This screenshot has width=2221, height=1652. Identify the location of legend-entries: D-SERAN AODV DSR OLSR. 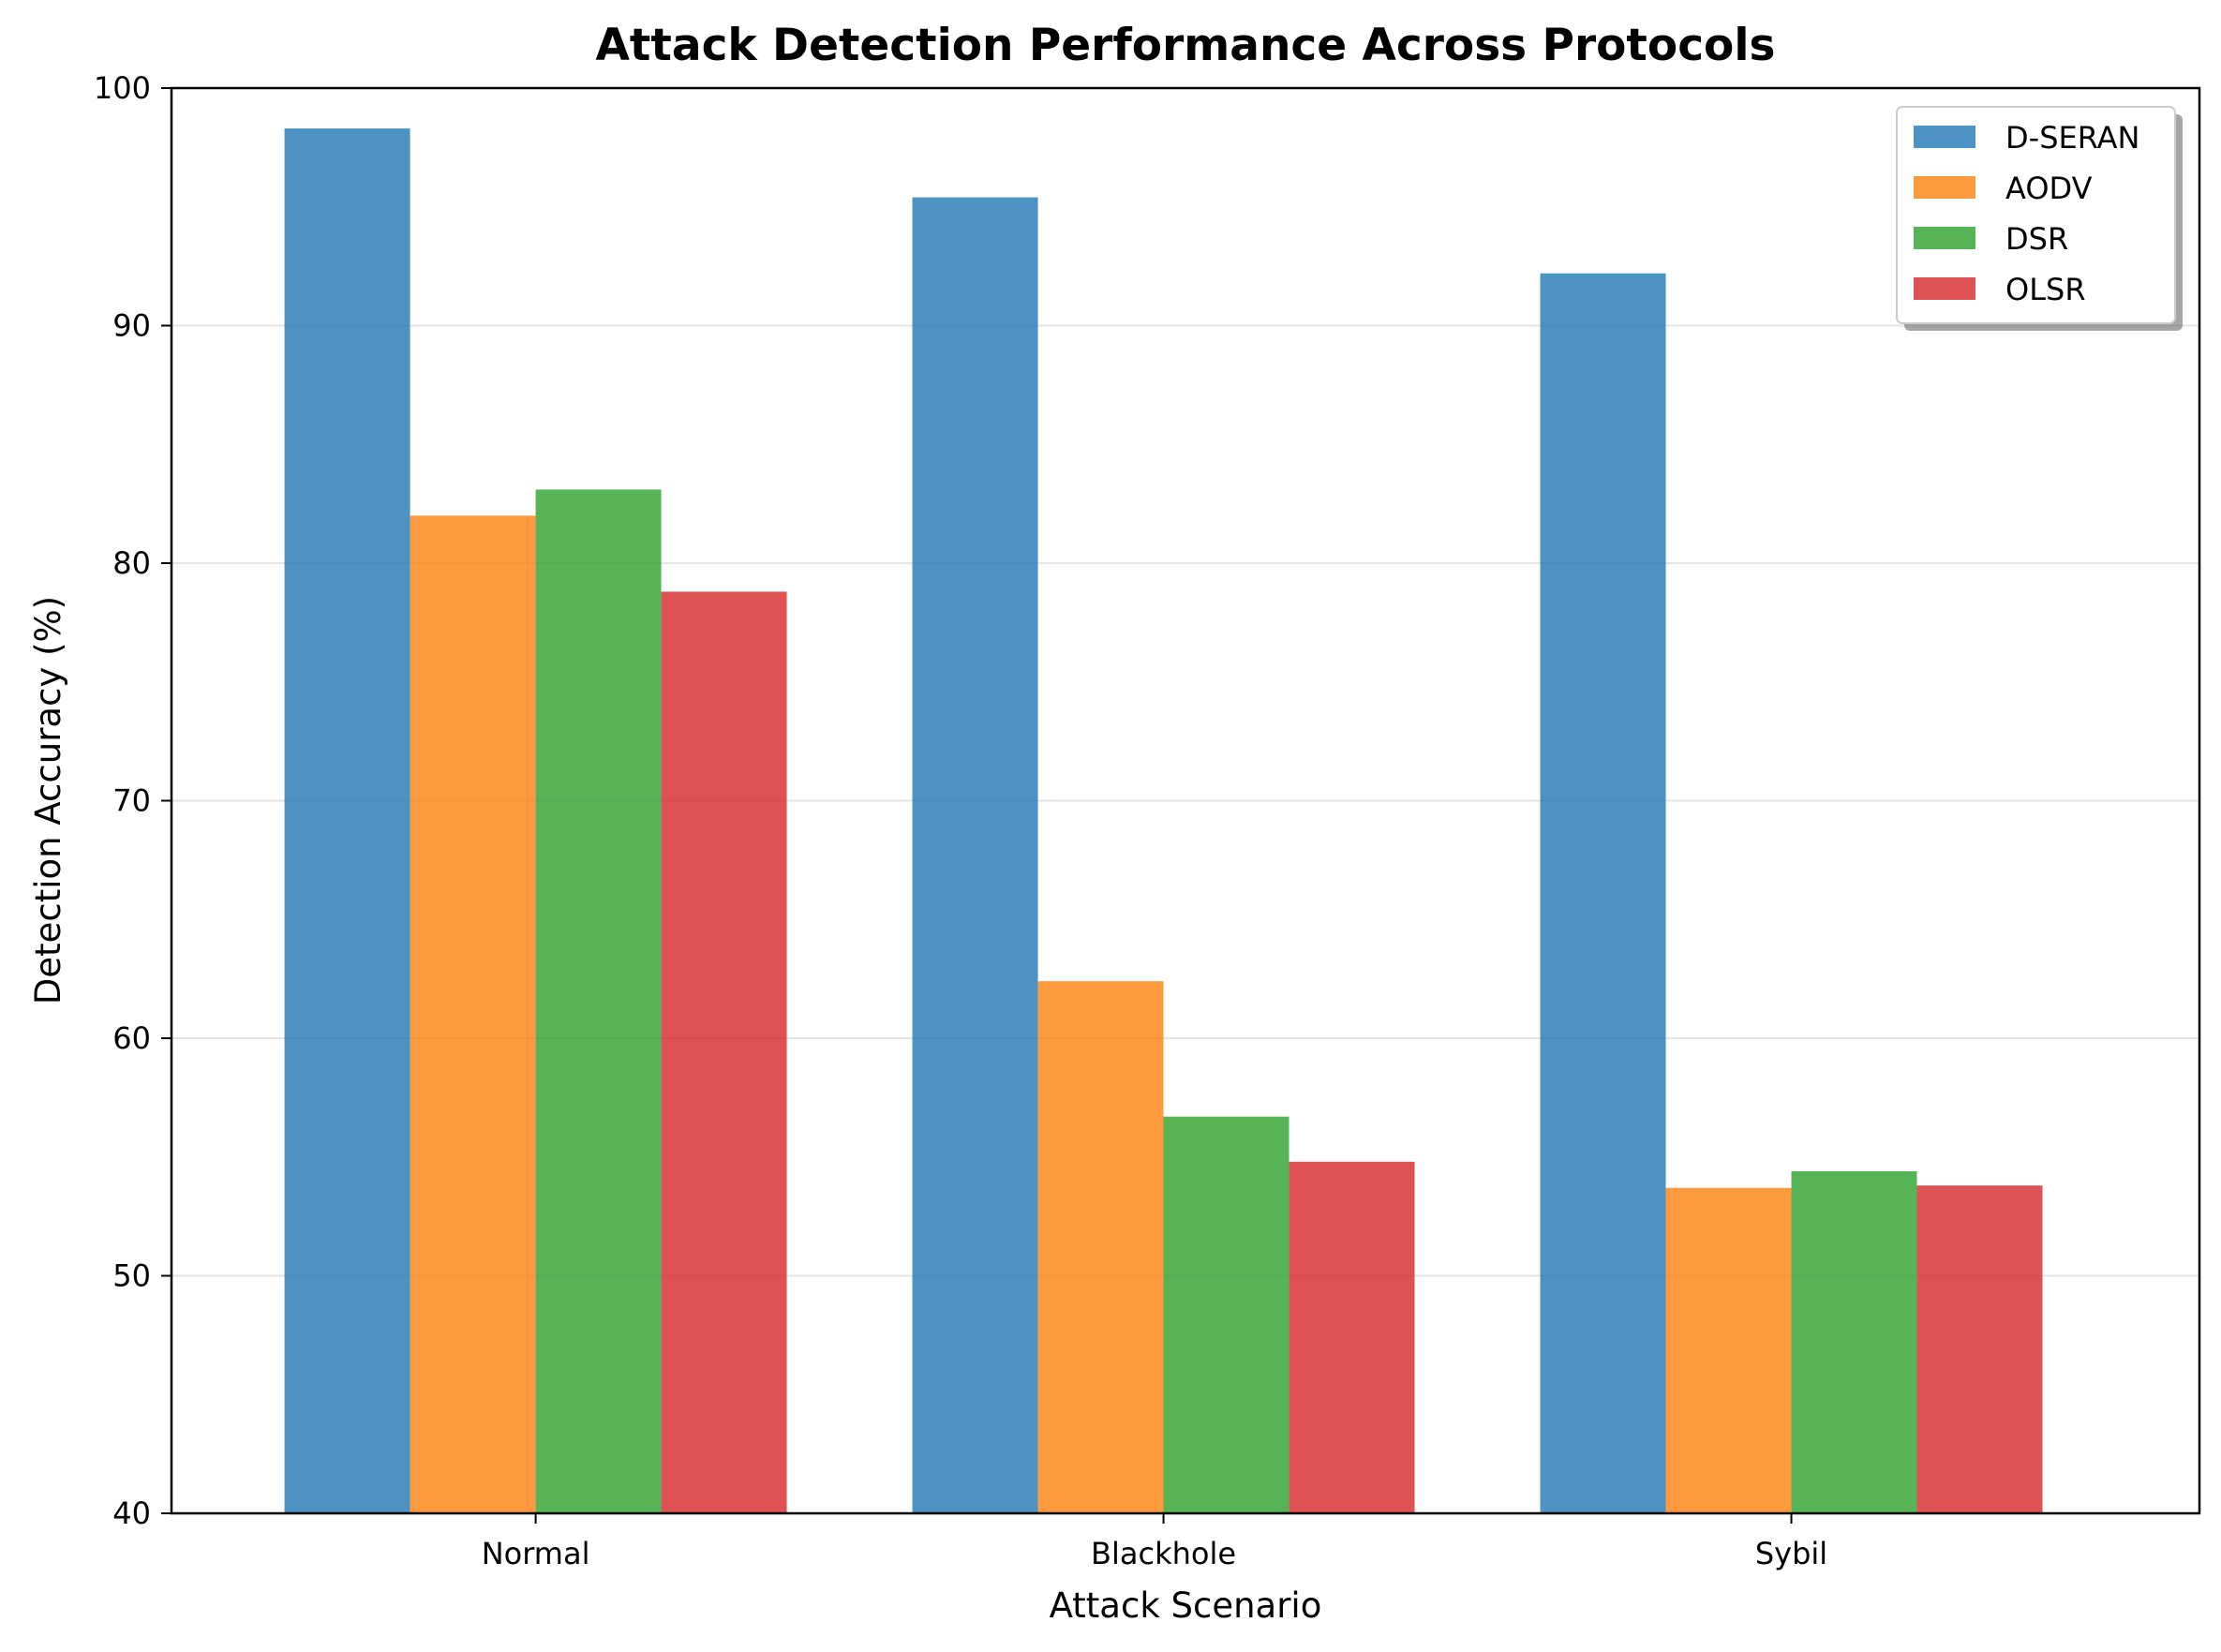
(2026, 213).